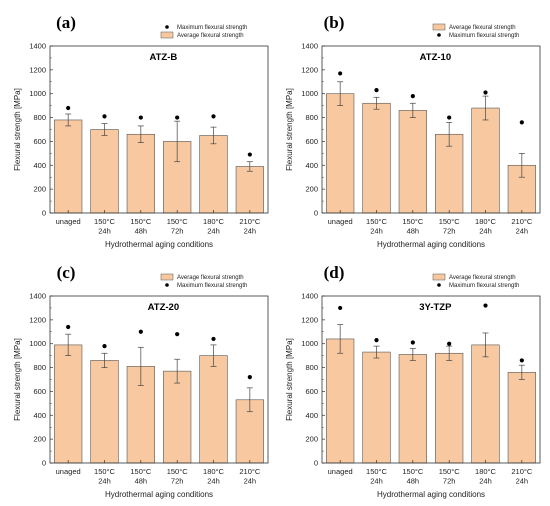 The image size is (550, 506). What do you see at coordinates (39, 165) in the screenshot?
I see `y-tick-label: 400` at bounding box center [39, 165].